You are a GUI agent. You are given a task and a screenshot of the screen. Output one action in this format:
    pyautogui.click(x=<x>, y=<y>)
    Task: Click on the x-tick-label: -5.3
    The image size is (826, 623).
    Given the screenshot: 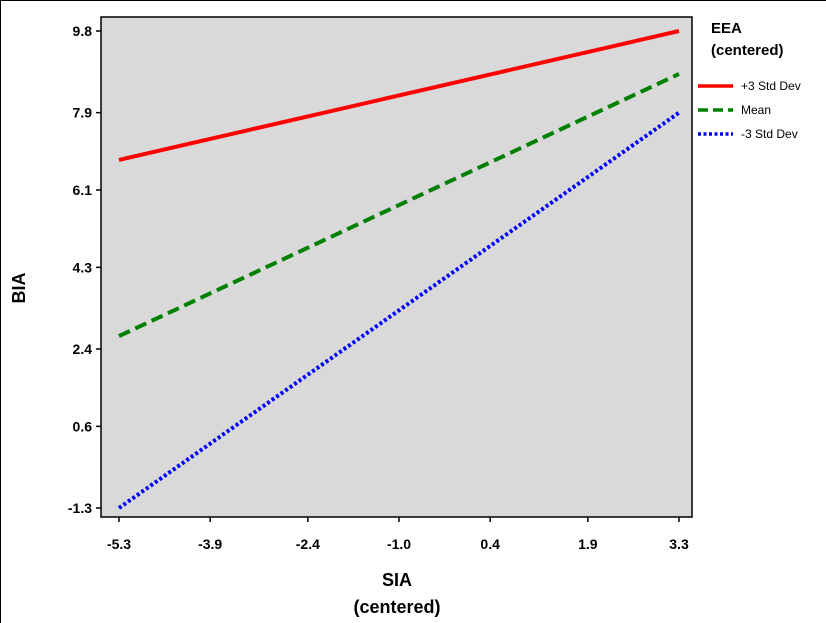 What is the action you would take?
    pyautogui.click(x=119, y=544)
    